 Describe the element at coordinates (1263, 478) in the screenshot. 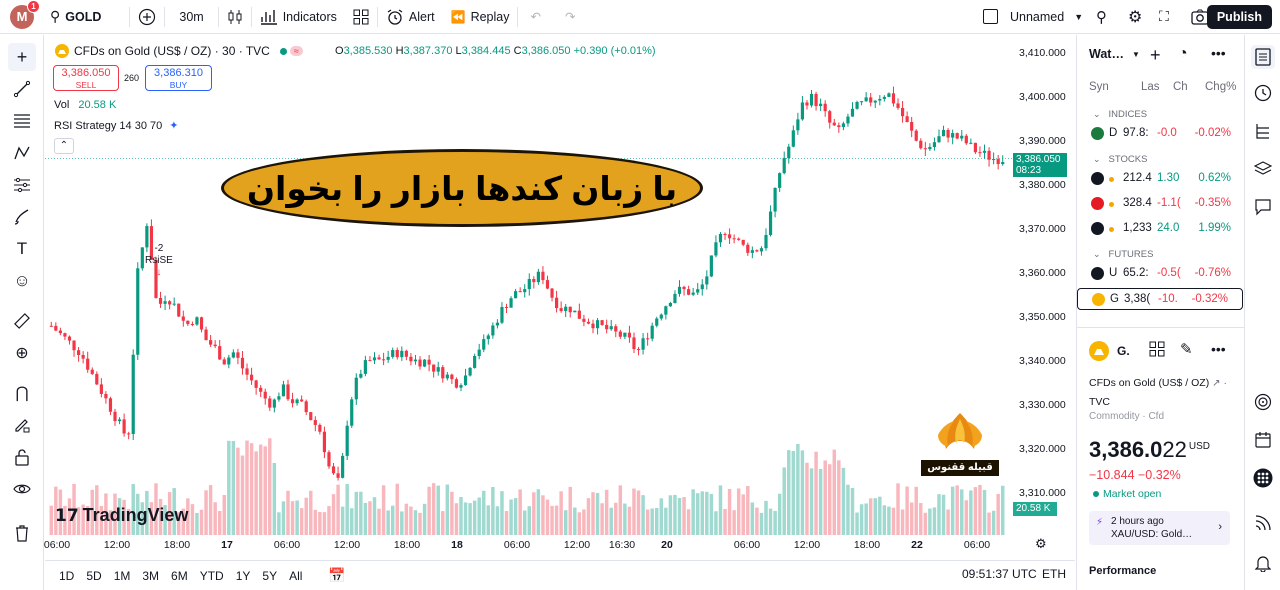

I see `apps-tab` at that location.